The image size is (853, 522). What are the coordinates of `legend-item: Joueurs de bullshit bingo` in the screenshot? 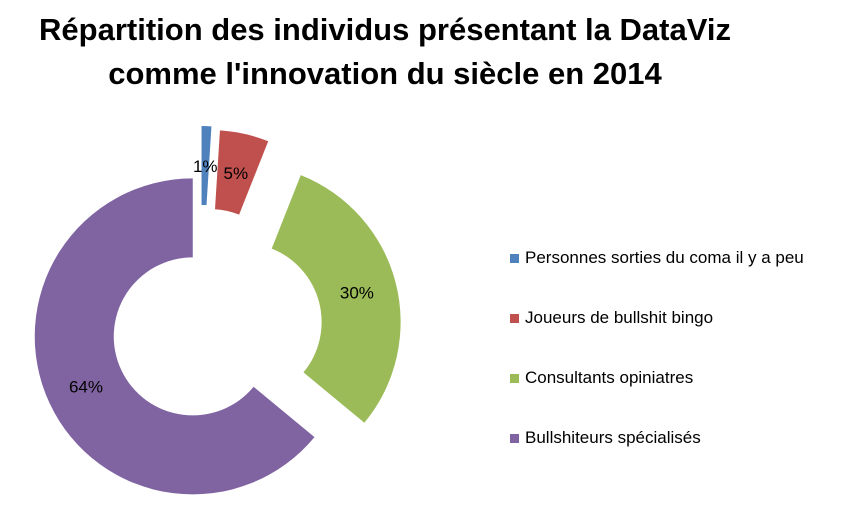 It's located at (657, 318).